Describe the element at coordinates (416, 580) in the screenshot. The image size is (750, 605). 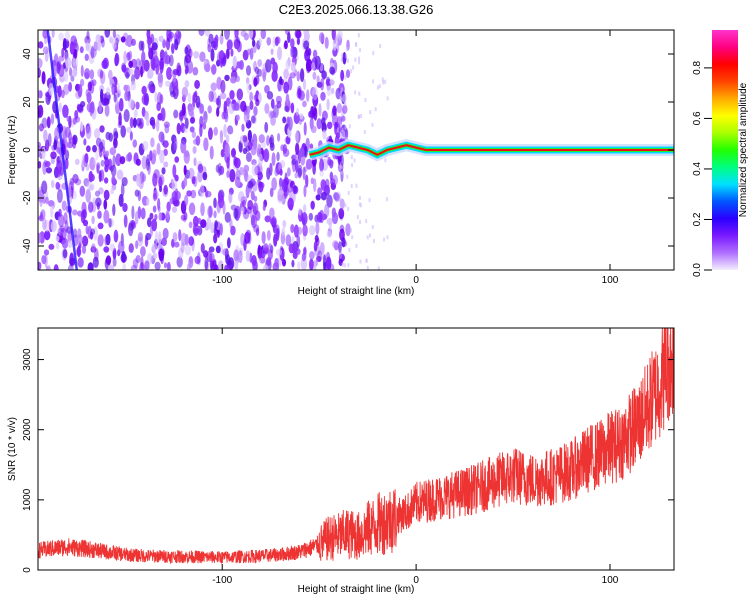
I see `x-tick-label: 0` at that location.